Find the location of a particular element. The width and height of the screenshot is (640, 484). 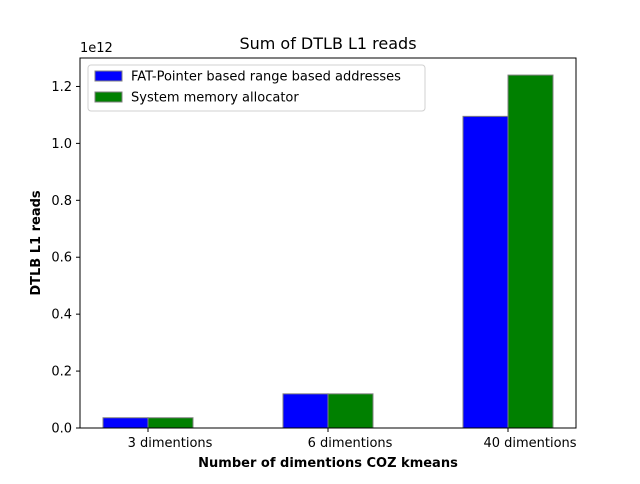

y-tick-label: 0.0 is located at coordinates (61, 429).